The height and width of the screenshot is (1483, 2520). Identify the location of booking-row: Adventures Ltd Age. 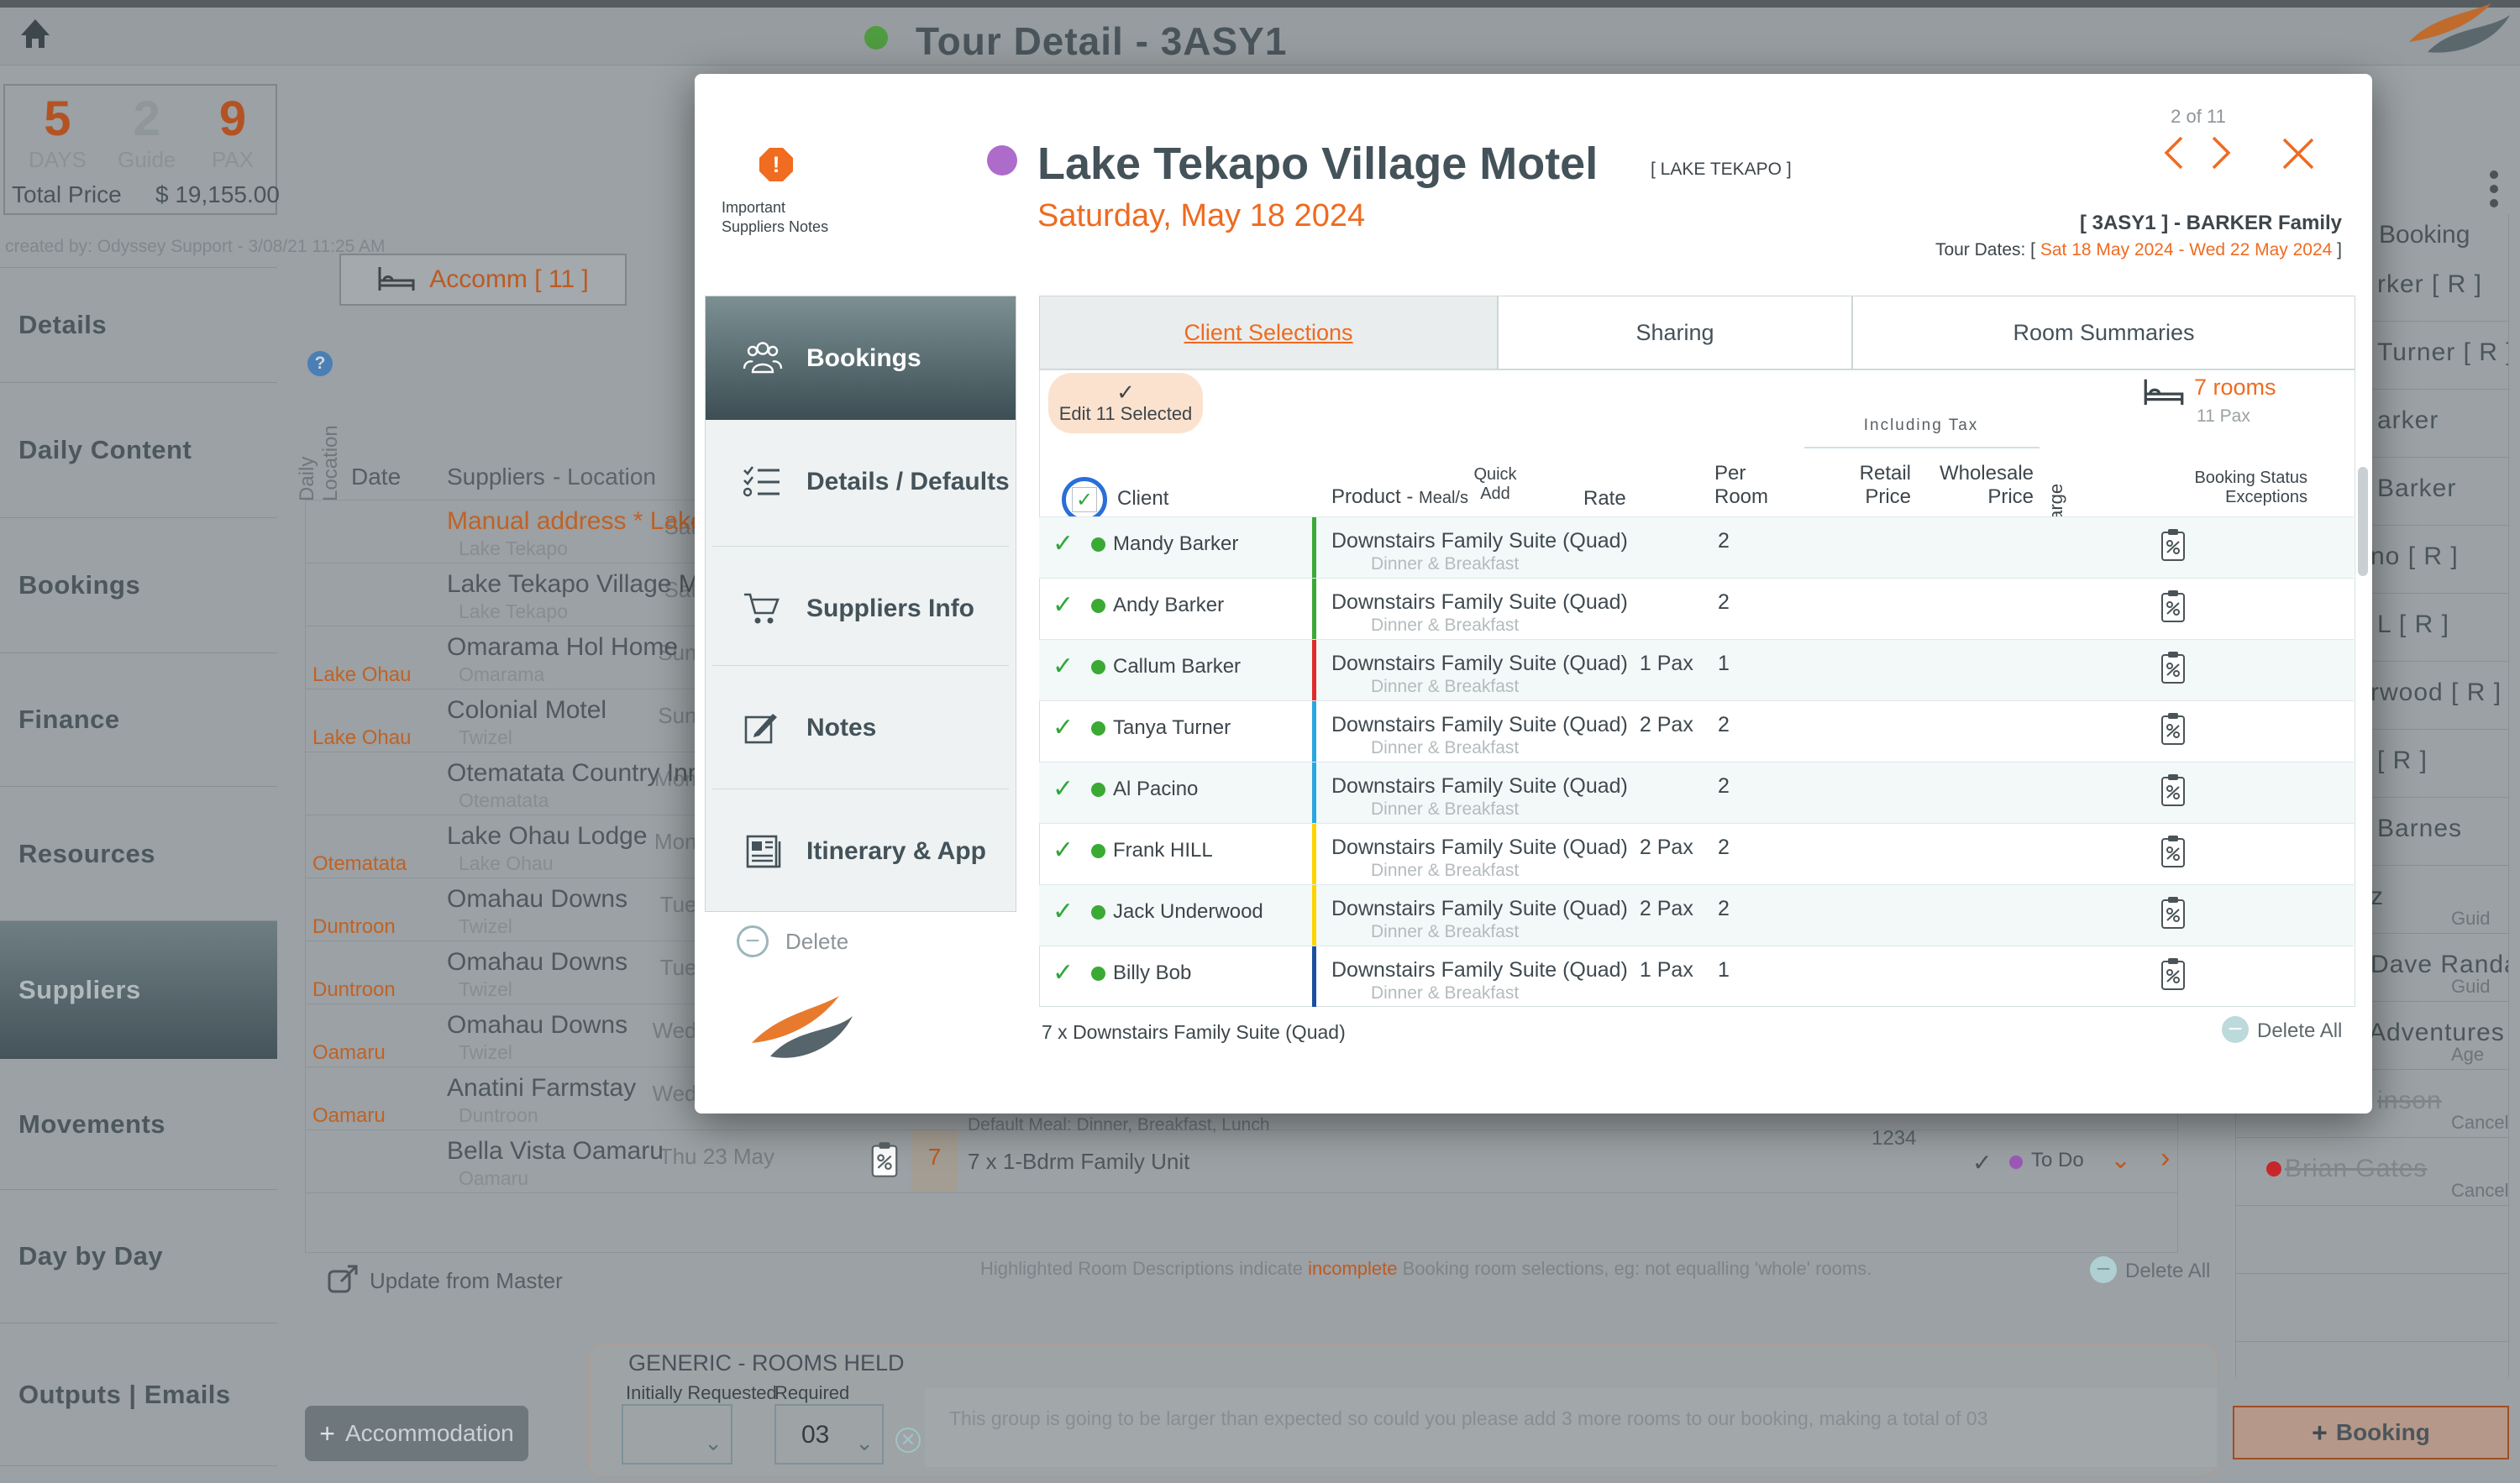
(2372, 1036).